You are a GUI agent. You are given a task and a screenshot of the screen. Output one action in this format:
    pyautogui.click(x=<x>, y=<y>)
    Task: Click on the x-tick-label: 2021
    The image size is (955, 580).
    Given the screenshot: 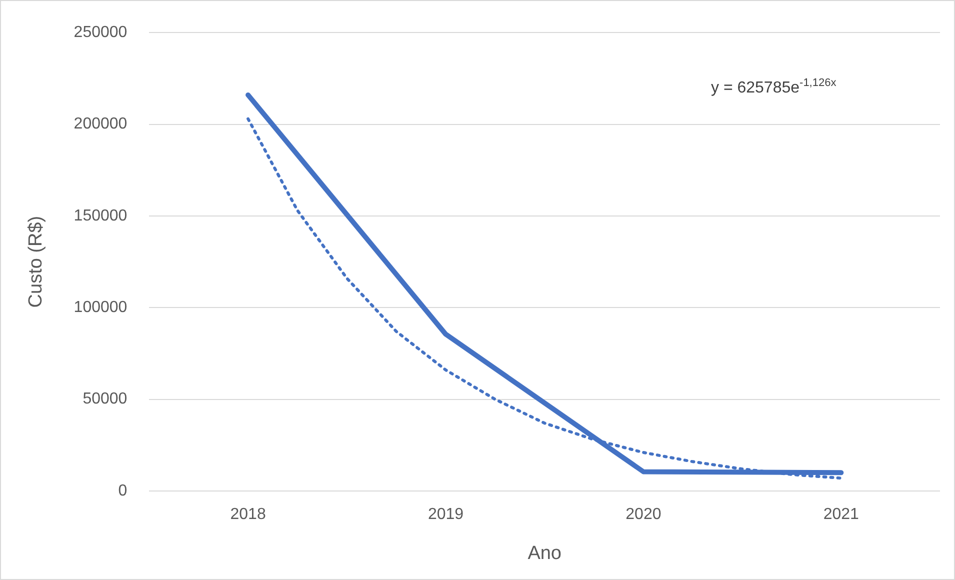 What is the action you would take?
    pyautogui.click(x=841, y=515)
    